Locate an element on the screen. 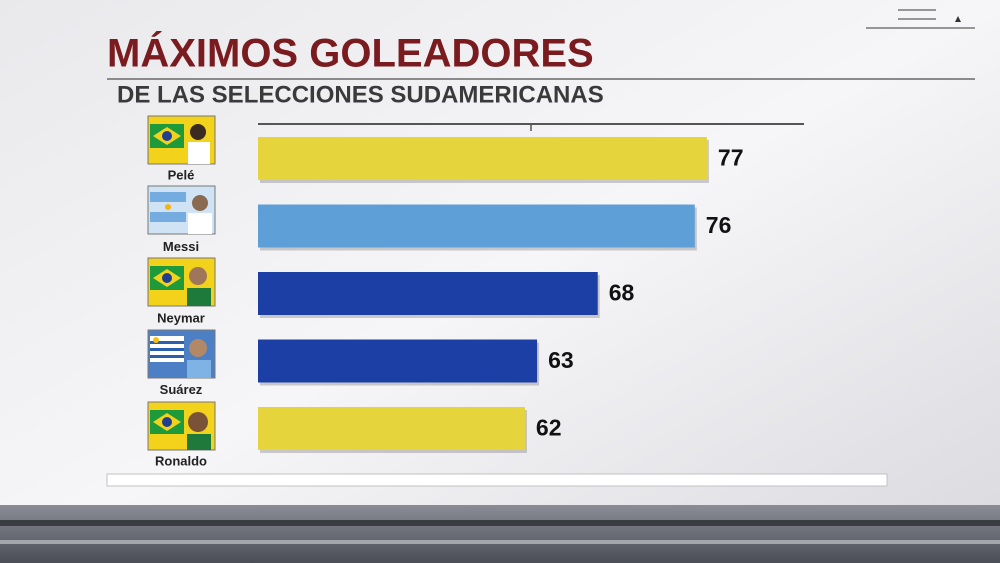  value-label: 77 is located at coordinates (731, 158).